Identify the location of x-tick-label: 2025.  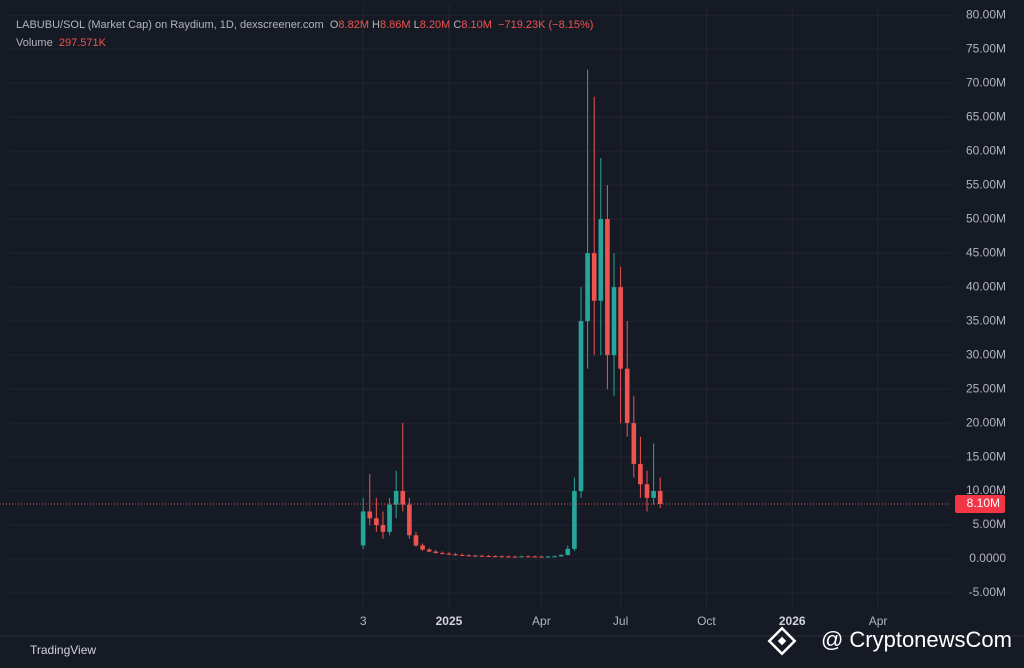
(449, 621).